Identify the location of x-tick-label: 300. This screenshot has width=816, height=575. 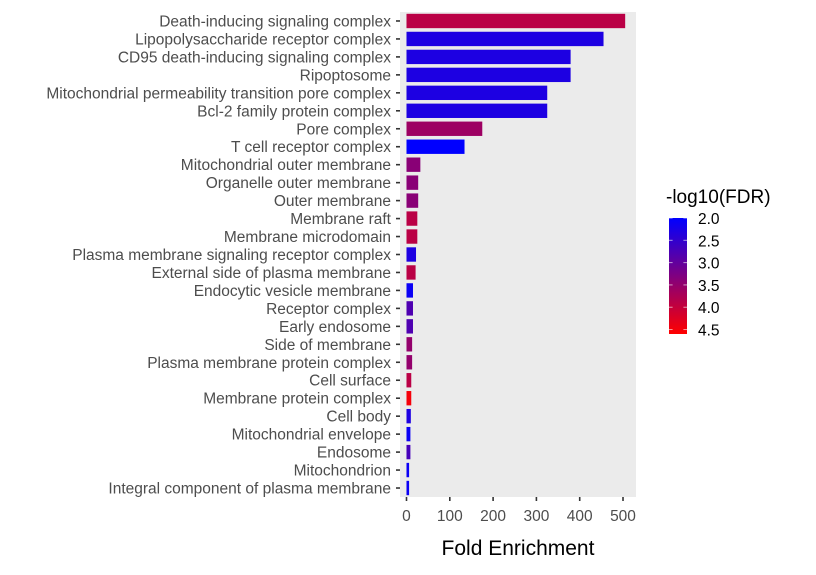
(536, 516).